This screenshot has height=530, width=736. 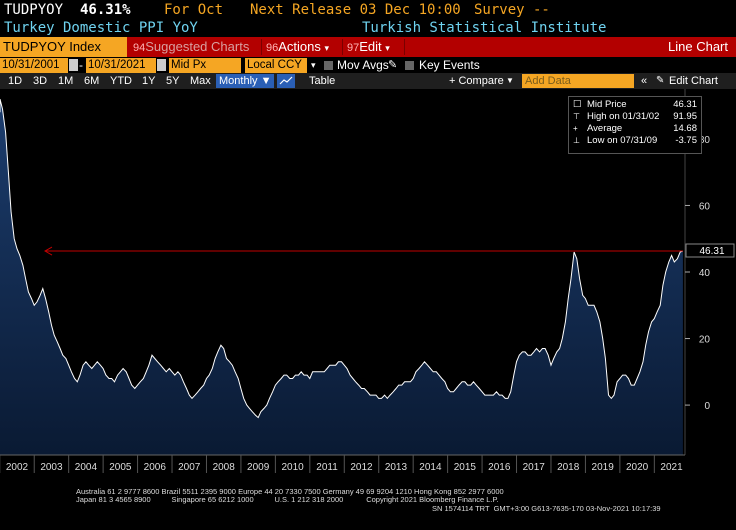 I want to click on y-tick-label: 40, so click(x=705, y=273).